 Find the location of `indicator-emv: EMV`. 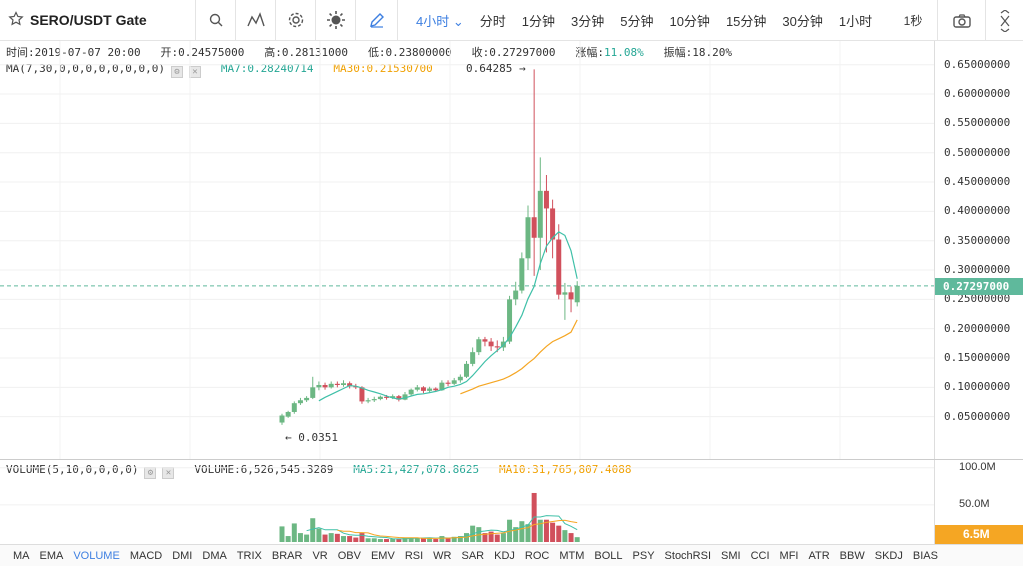

indicator-emv: EMV is located at coordinates (382, 555).